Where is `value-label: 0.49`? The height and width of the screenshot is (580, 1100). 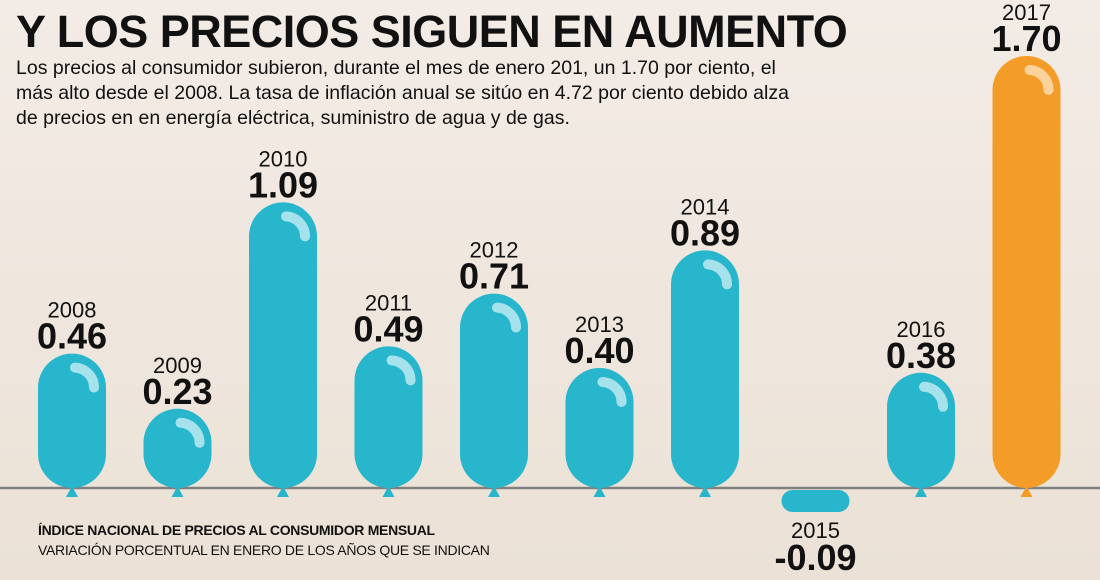 value-label: 0.49 is located at coordinates (388, 328).